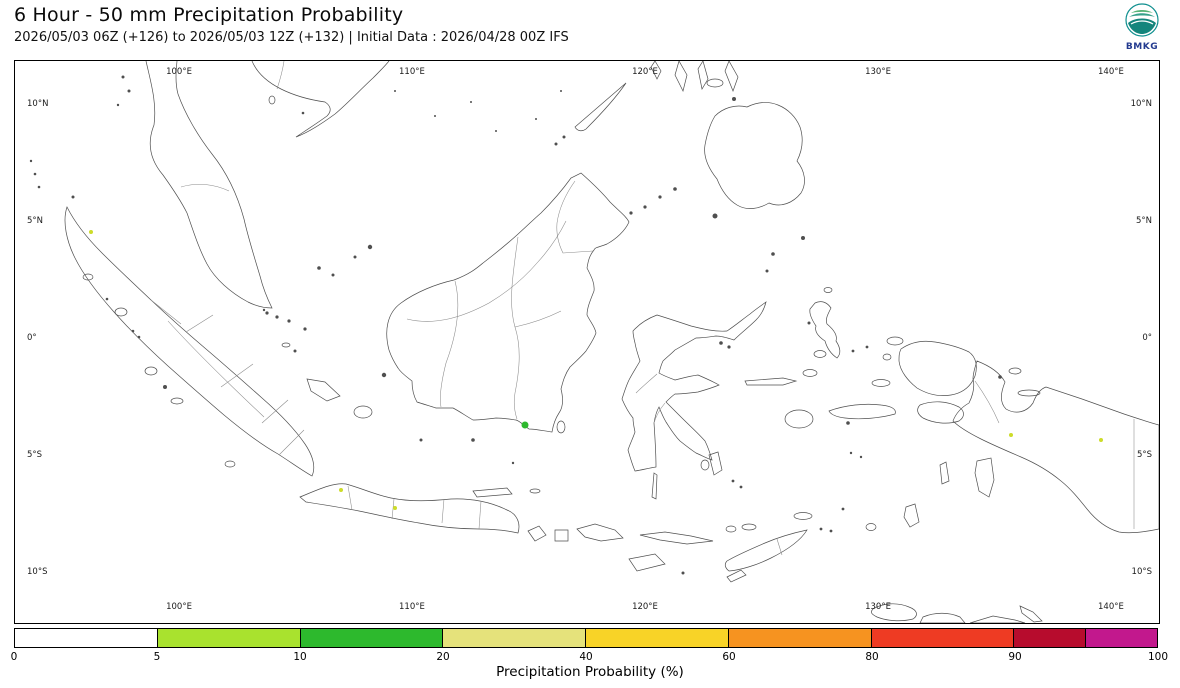 The width and height of the screenshot is (1180, 688). I want to click on page-title: 6 Hour - 50 mm Precipitation Probability, so click(209, 15).